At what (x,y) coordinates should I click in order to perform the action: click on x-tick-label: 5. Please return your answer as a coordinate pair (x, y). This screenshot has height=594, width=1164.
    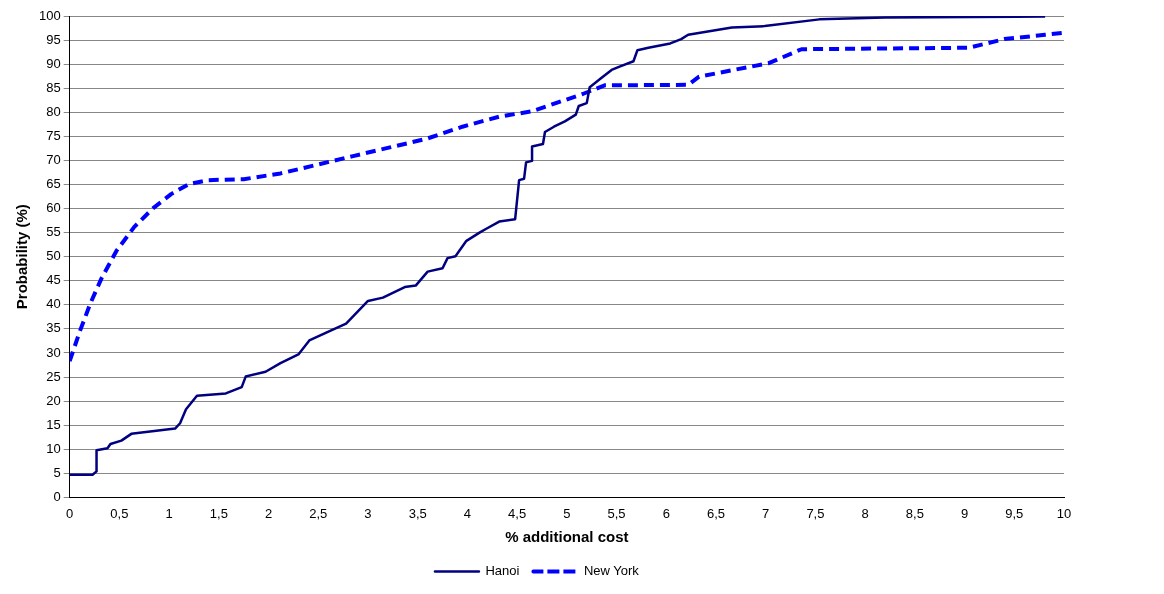
    Looking at the image, I should click on (567, 513).